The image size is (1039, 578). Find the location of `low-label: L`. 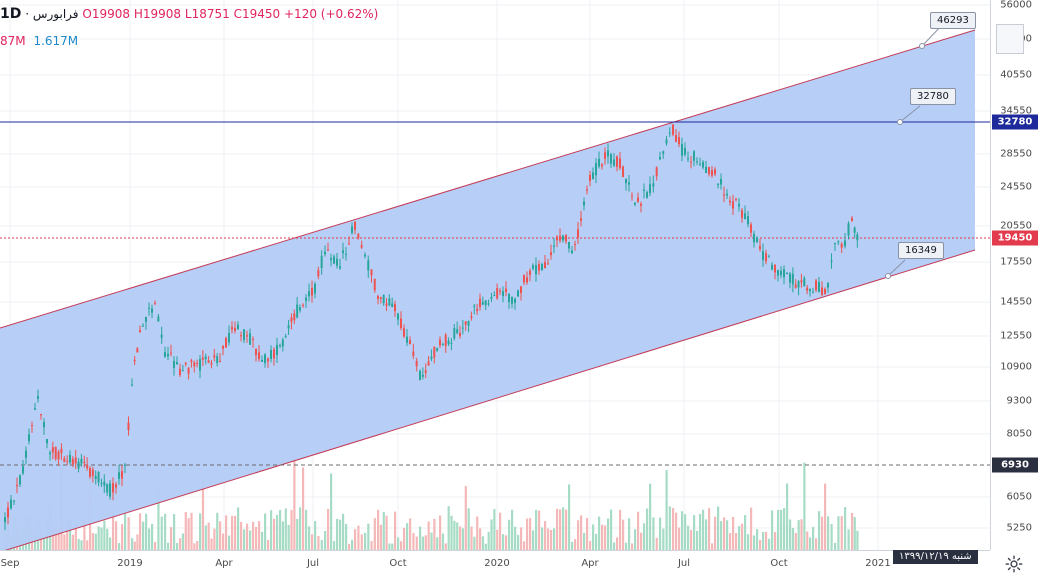

low-label: L is located at coordinates (188, 14).